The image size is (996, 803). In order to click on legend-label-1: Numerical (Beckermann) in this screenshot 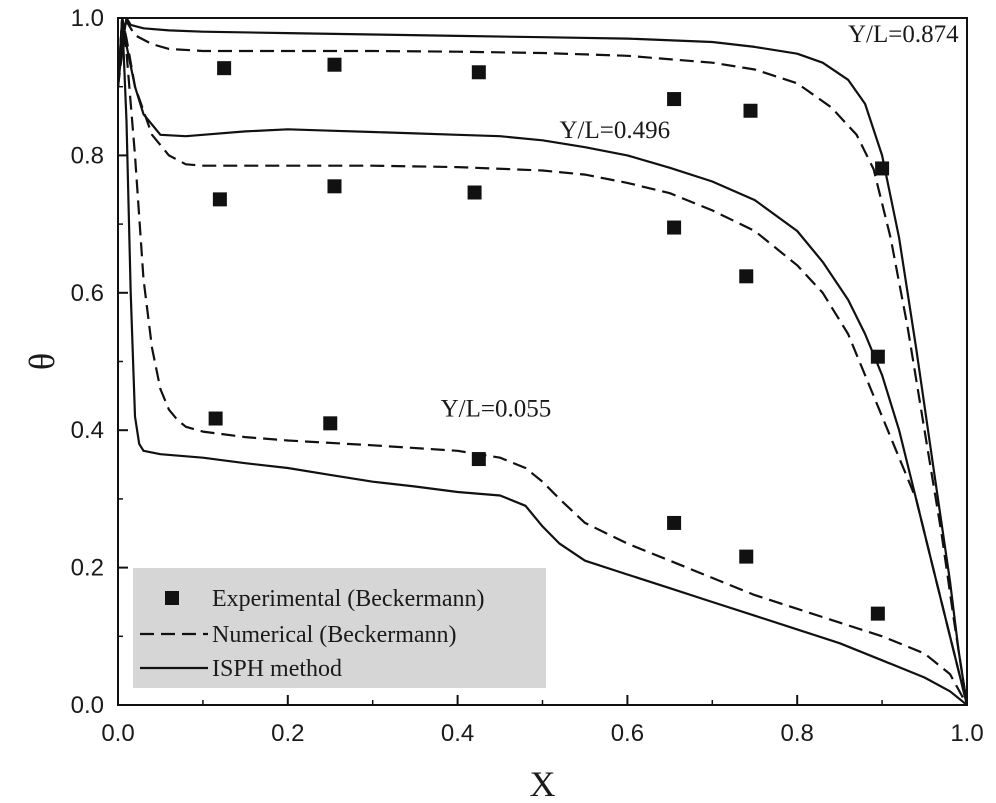, I will do `click(334, 635)`.